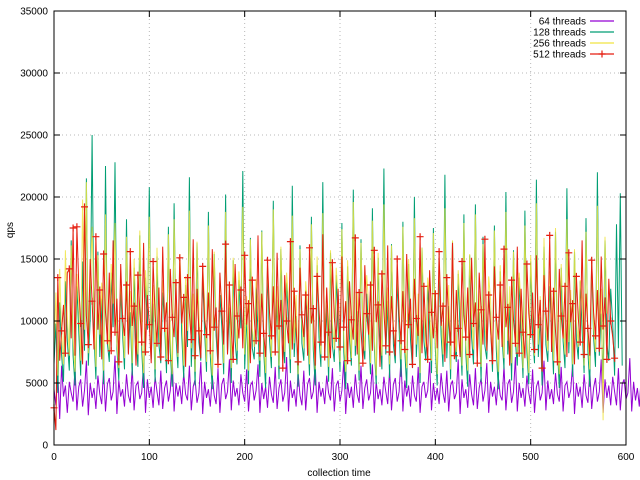 This screenshot has width=640, height=480. I want to click on legend-item: 512 threads, so click(573, 55).